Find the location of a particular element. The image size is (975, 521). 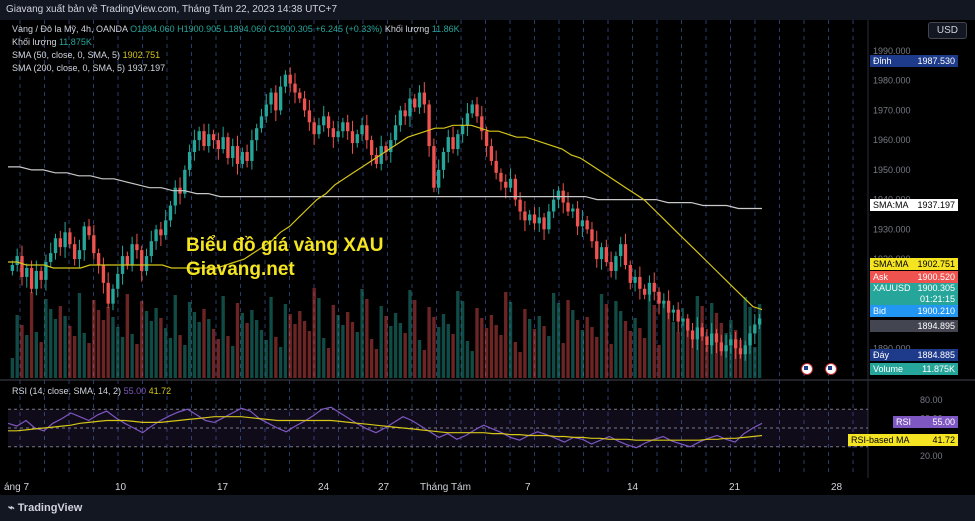

price-badge: Bid 1900.210 is located at coordinates (914, 311).